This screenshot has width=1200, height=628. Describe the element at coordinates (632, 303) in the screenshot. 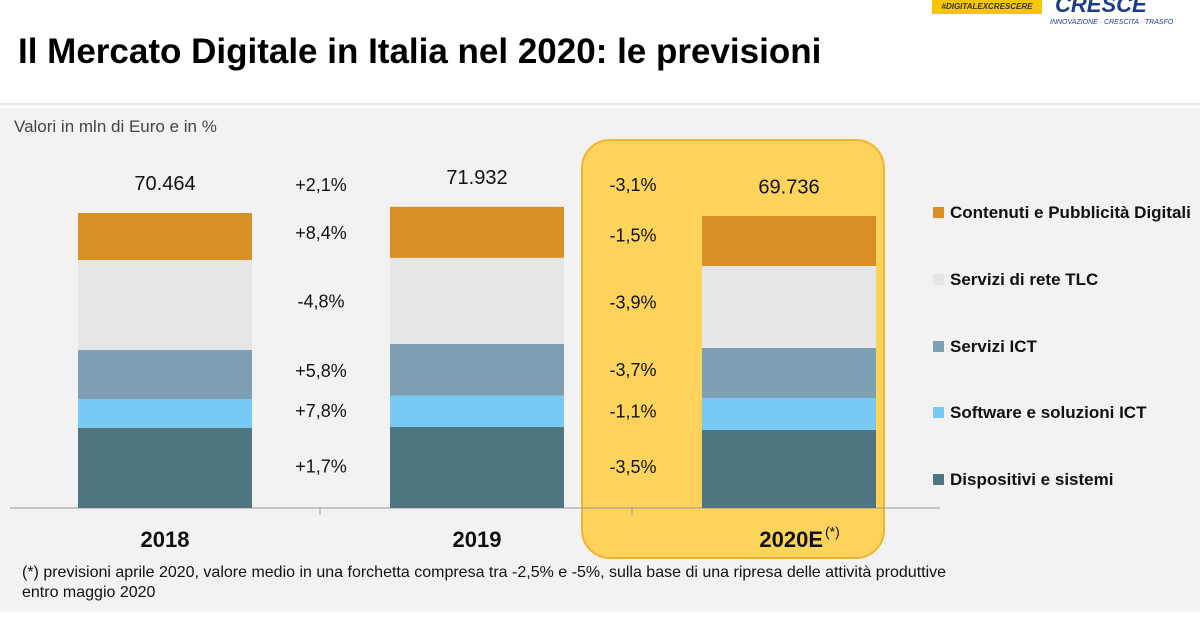

I see `growth-label: -3,9%` at that location.